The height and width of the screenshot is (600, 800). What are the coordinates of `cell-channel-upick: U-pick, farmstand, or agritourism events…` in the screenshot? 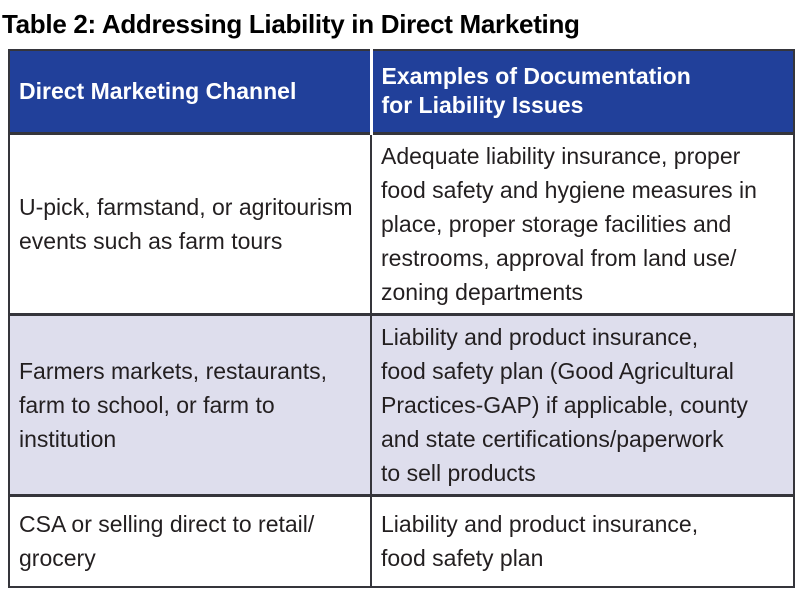 It's located at (190, 223).